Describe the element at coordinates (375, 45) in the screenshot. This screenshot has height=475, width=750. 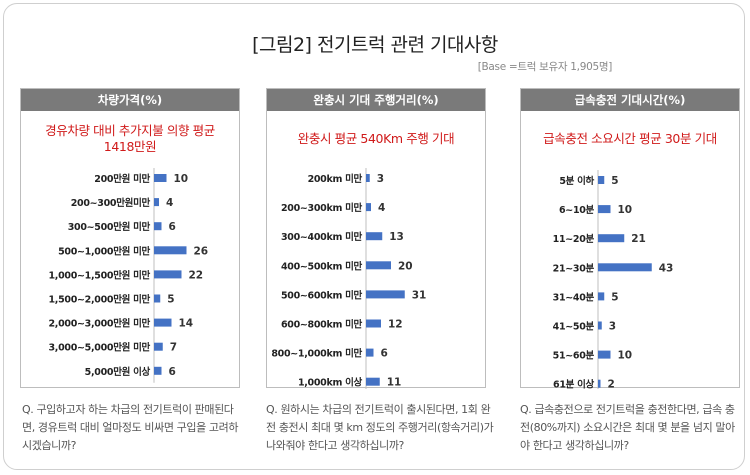
I see `figure-title: [그림2] 전기트럭 관련 기대사항` at that location.